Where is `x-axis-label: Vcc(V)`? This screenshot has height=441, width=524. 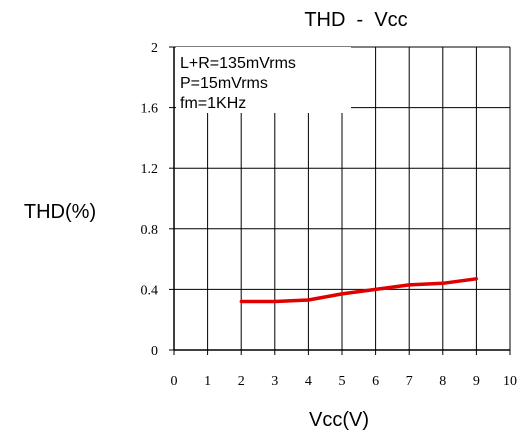 x-axis-label: Vcc(V) is located at coordinates (339, 420).